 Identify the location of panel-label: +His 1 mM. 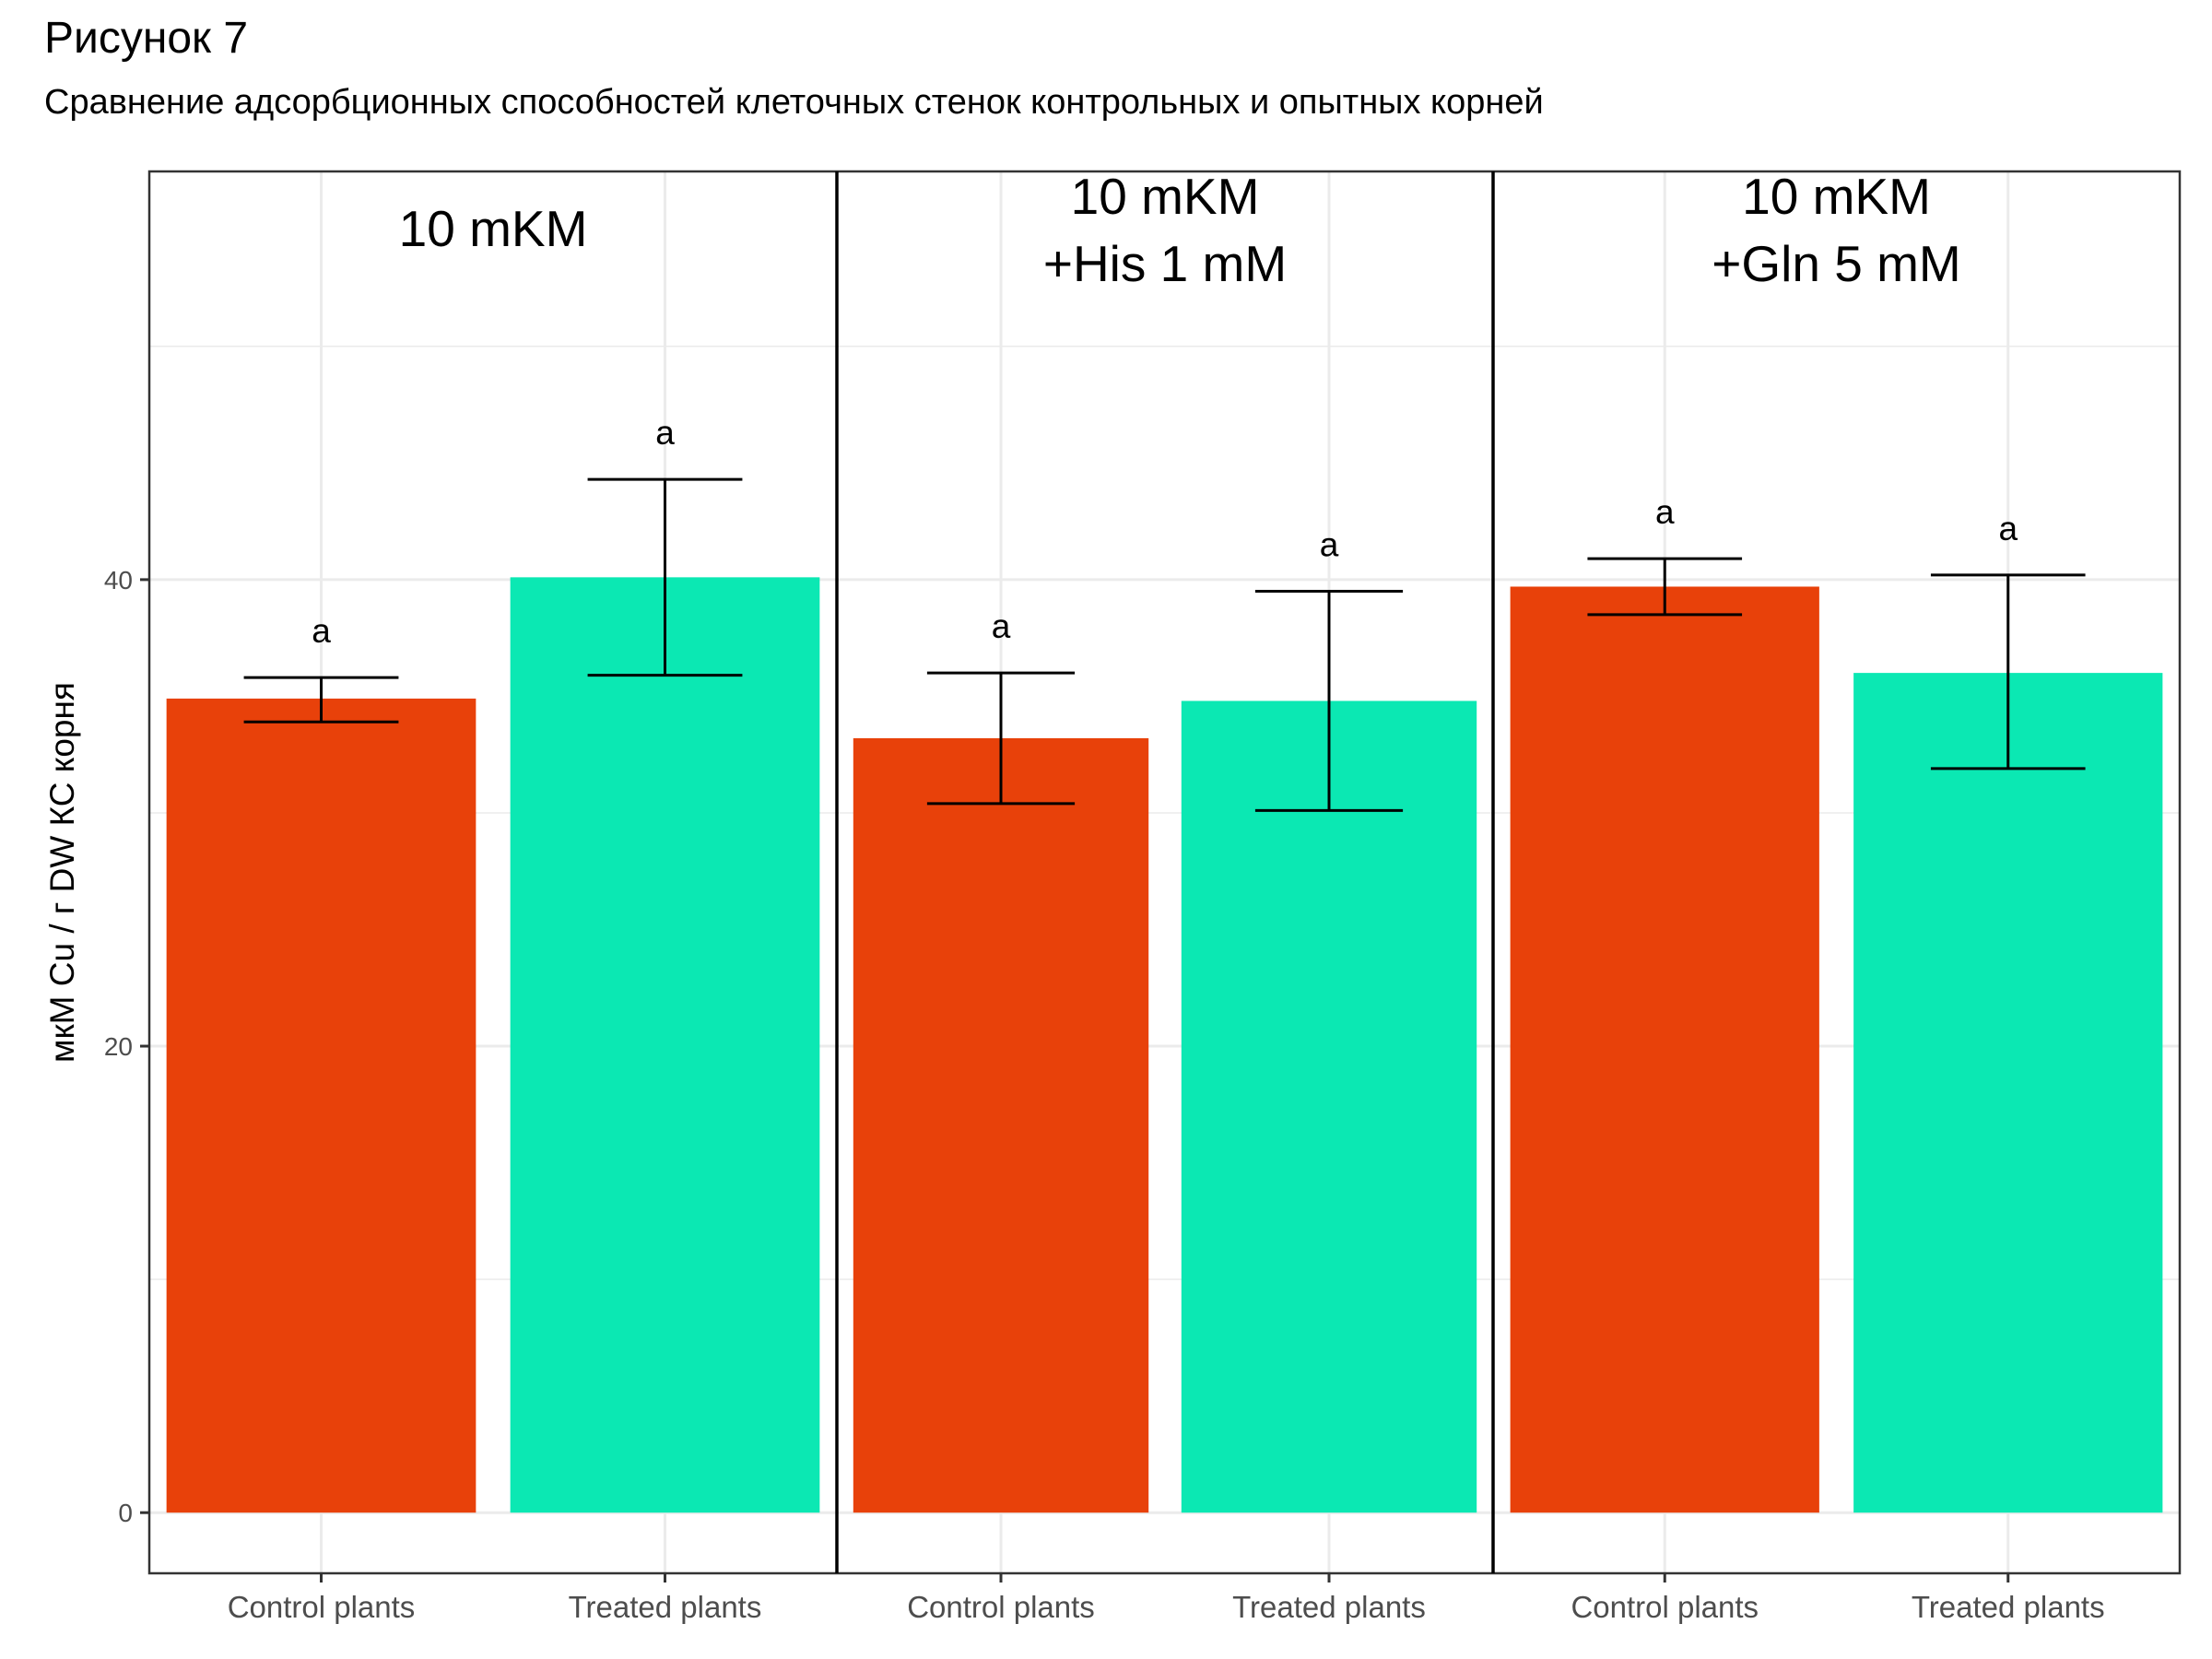
(1165, 263).